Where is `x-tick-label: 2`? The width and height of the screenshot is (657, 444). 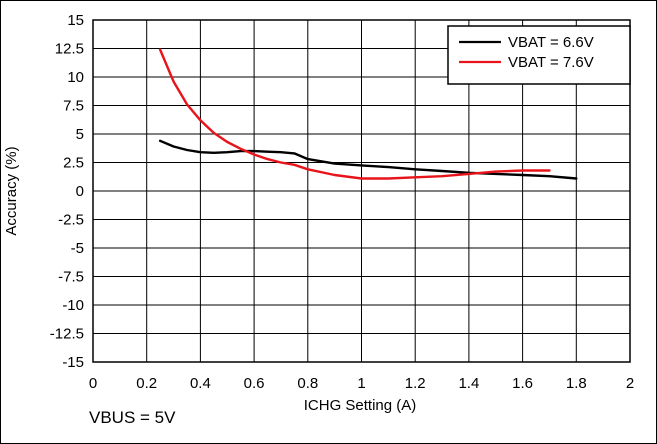
x-tick-label: 2 is located at coordinates (630, 383).